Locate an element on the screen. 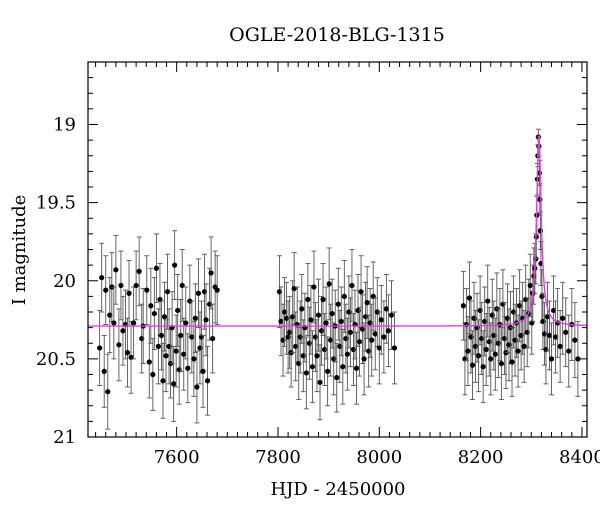 This screenshot has height=512, width=600. y-tick-label: 19 is located at coordinates (64, 125).